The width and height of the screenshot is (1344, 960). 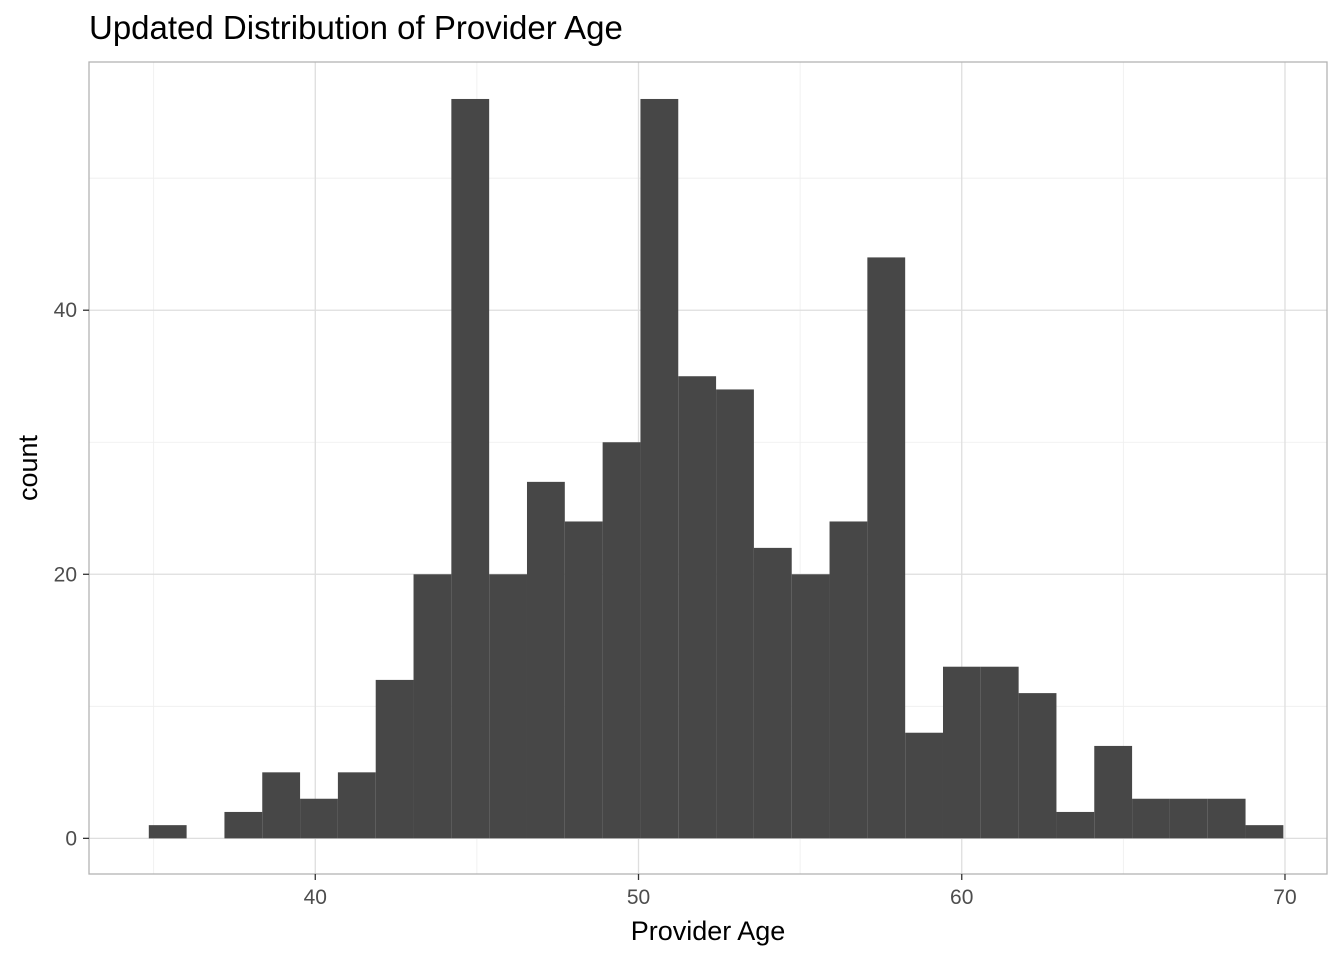 What do you see at coordinates (356, 27) in the screenshot?
I see `chart-title: Updated Distribution of Provider Age` at bounding box center [356, 27].